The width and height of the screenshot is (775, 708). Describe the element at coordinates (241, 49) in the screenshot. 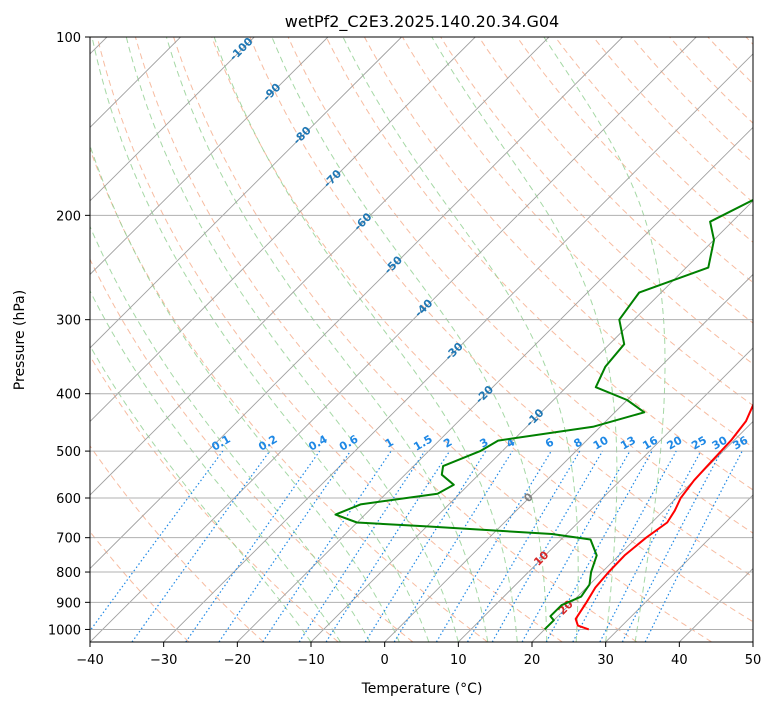

I see `isotherm-label: -100` at that location.